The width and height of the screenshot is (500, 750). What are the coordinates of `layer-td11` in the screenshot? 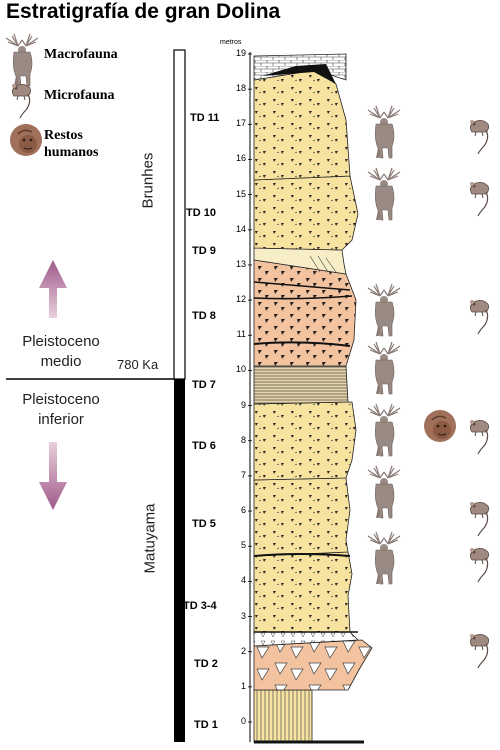 It's located at (302, 125).